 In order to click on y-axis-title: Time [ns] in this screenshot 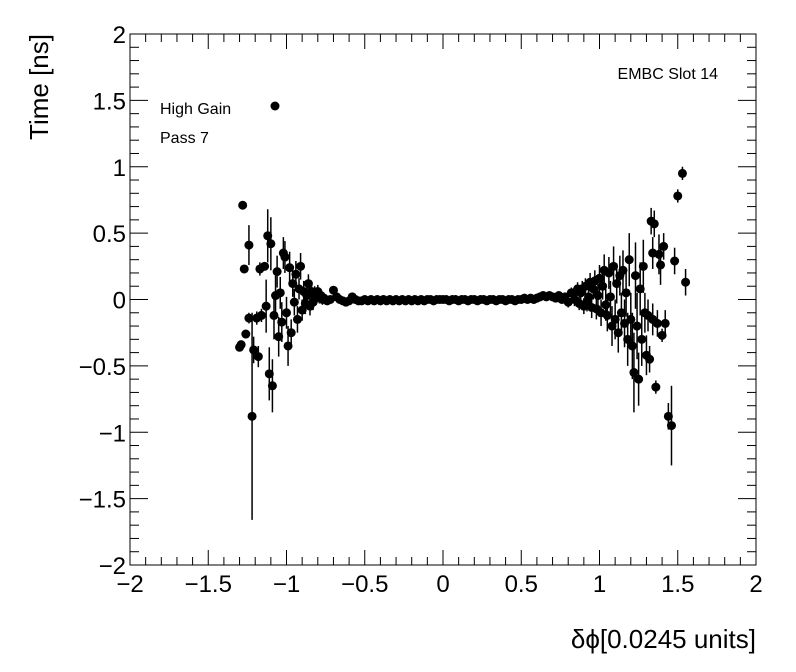, I will do `click(39, 87)`.